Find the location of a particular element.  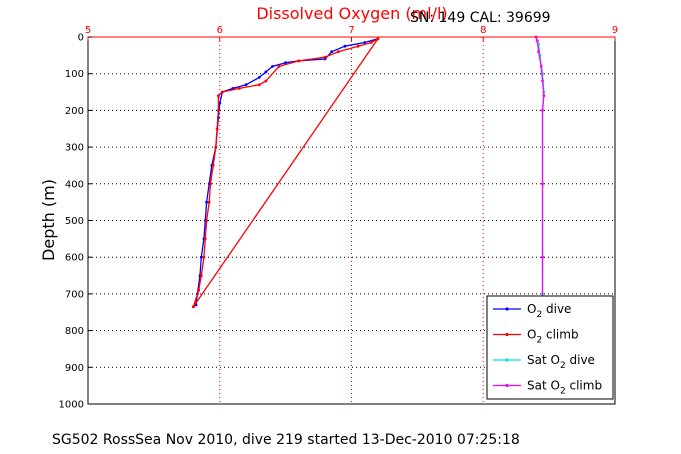

chart-title: Dissolved Oxygen (ml/l) is located at coordinates (351, 13).